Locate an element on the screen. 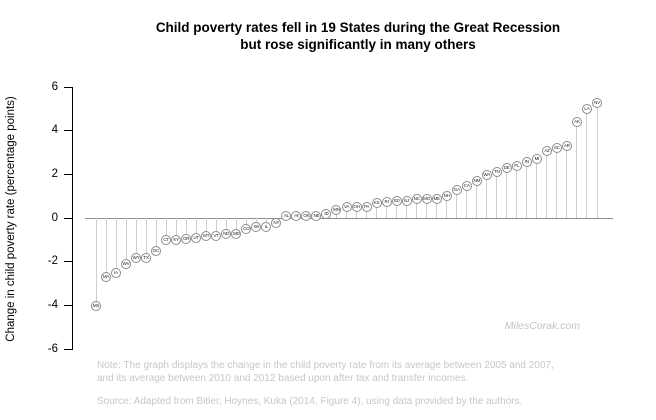 The image size is (656, 420). state-marker-MD: MD is located at coordinates (236, 233).